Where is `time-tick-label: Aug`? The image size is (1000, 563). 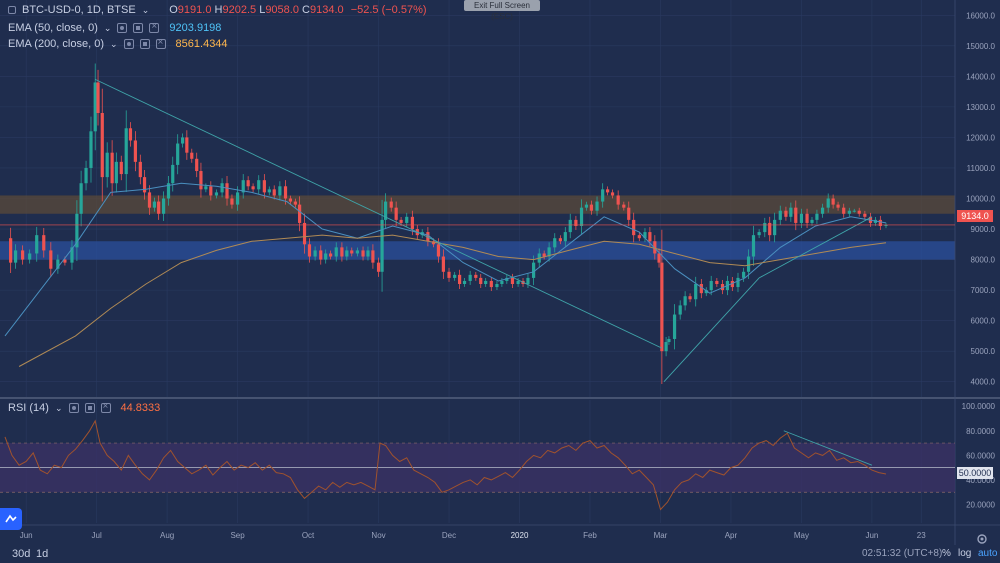 time-tick-label: Aug is located at coordinates (167, 535).